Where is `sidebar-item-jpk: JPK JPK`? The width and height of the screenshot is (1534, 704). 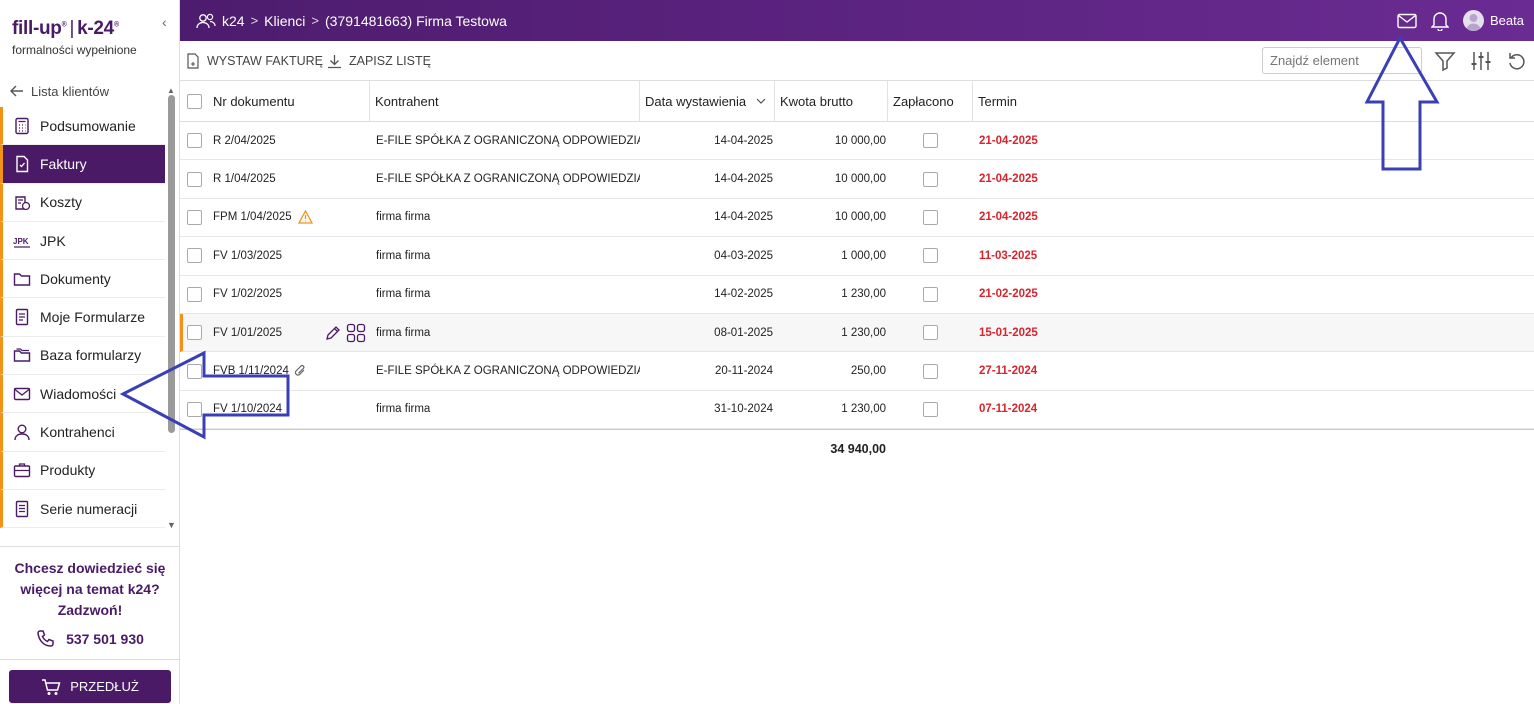
sidebar-item-jpk: JPK JPK is located at coordinates (82, 241).